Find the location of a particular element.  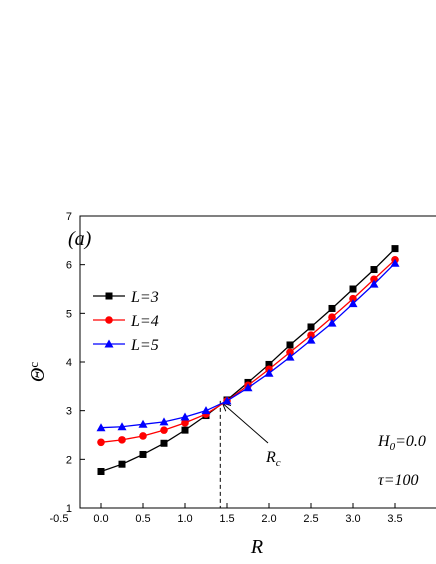

annotation: τ=100 is located at coordinates (398, 480).